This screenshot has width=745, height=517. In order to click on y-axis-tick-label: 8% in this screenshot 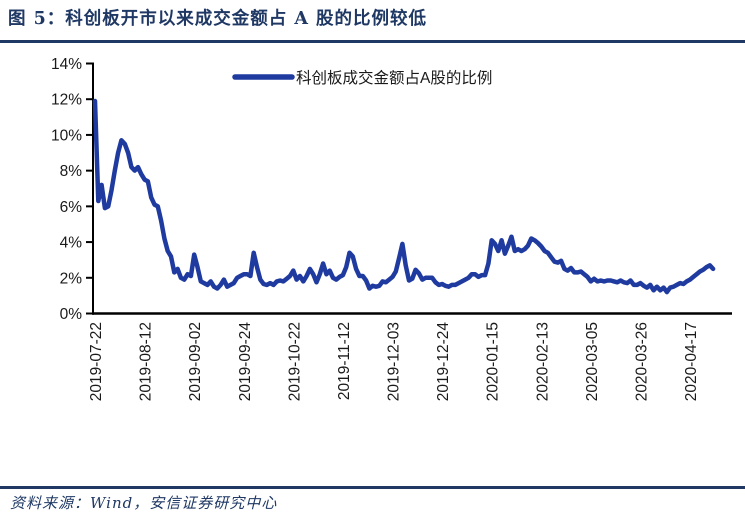, I will do `click(71, 171)`.